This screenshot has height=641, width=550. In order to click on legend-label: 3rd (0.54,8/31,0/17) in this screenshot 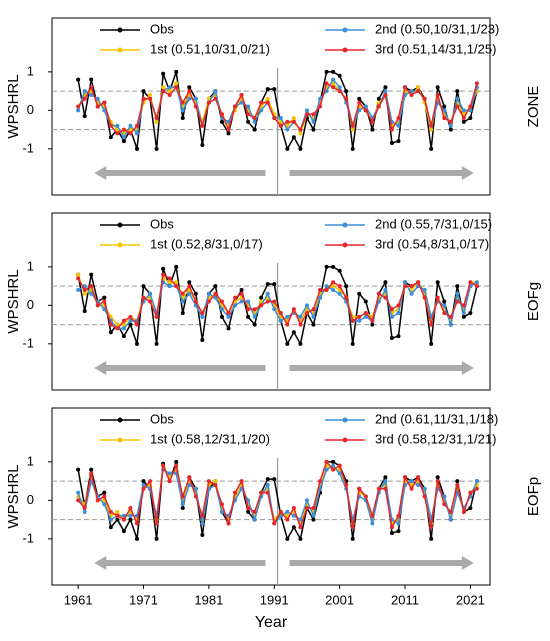, I will do `click(432, 243)`.